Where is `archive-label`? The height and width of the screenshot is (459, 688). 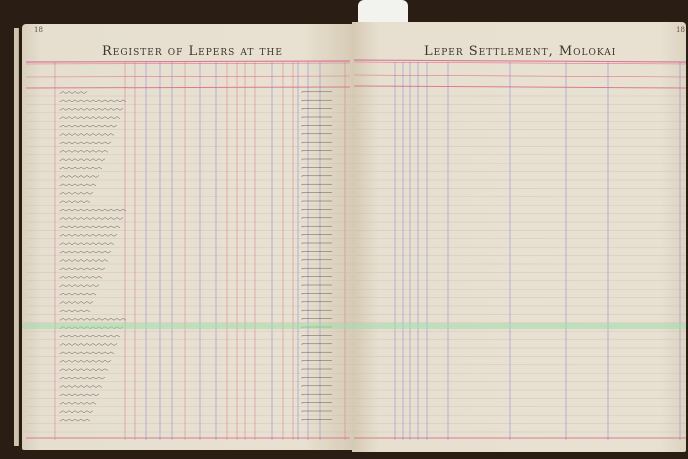 archive-label is located at coordinates (383, 11).